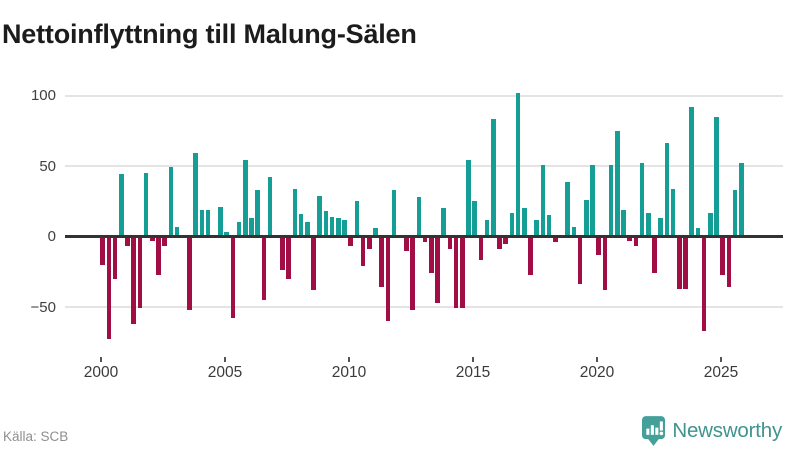 The width and height of the screenshot is (800, 450). I want to click on bar-2004-Q4, so click(220, 221).